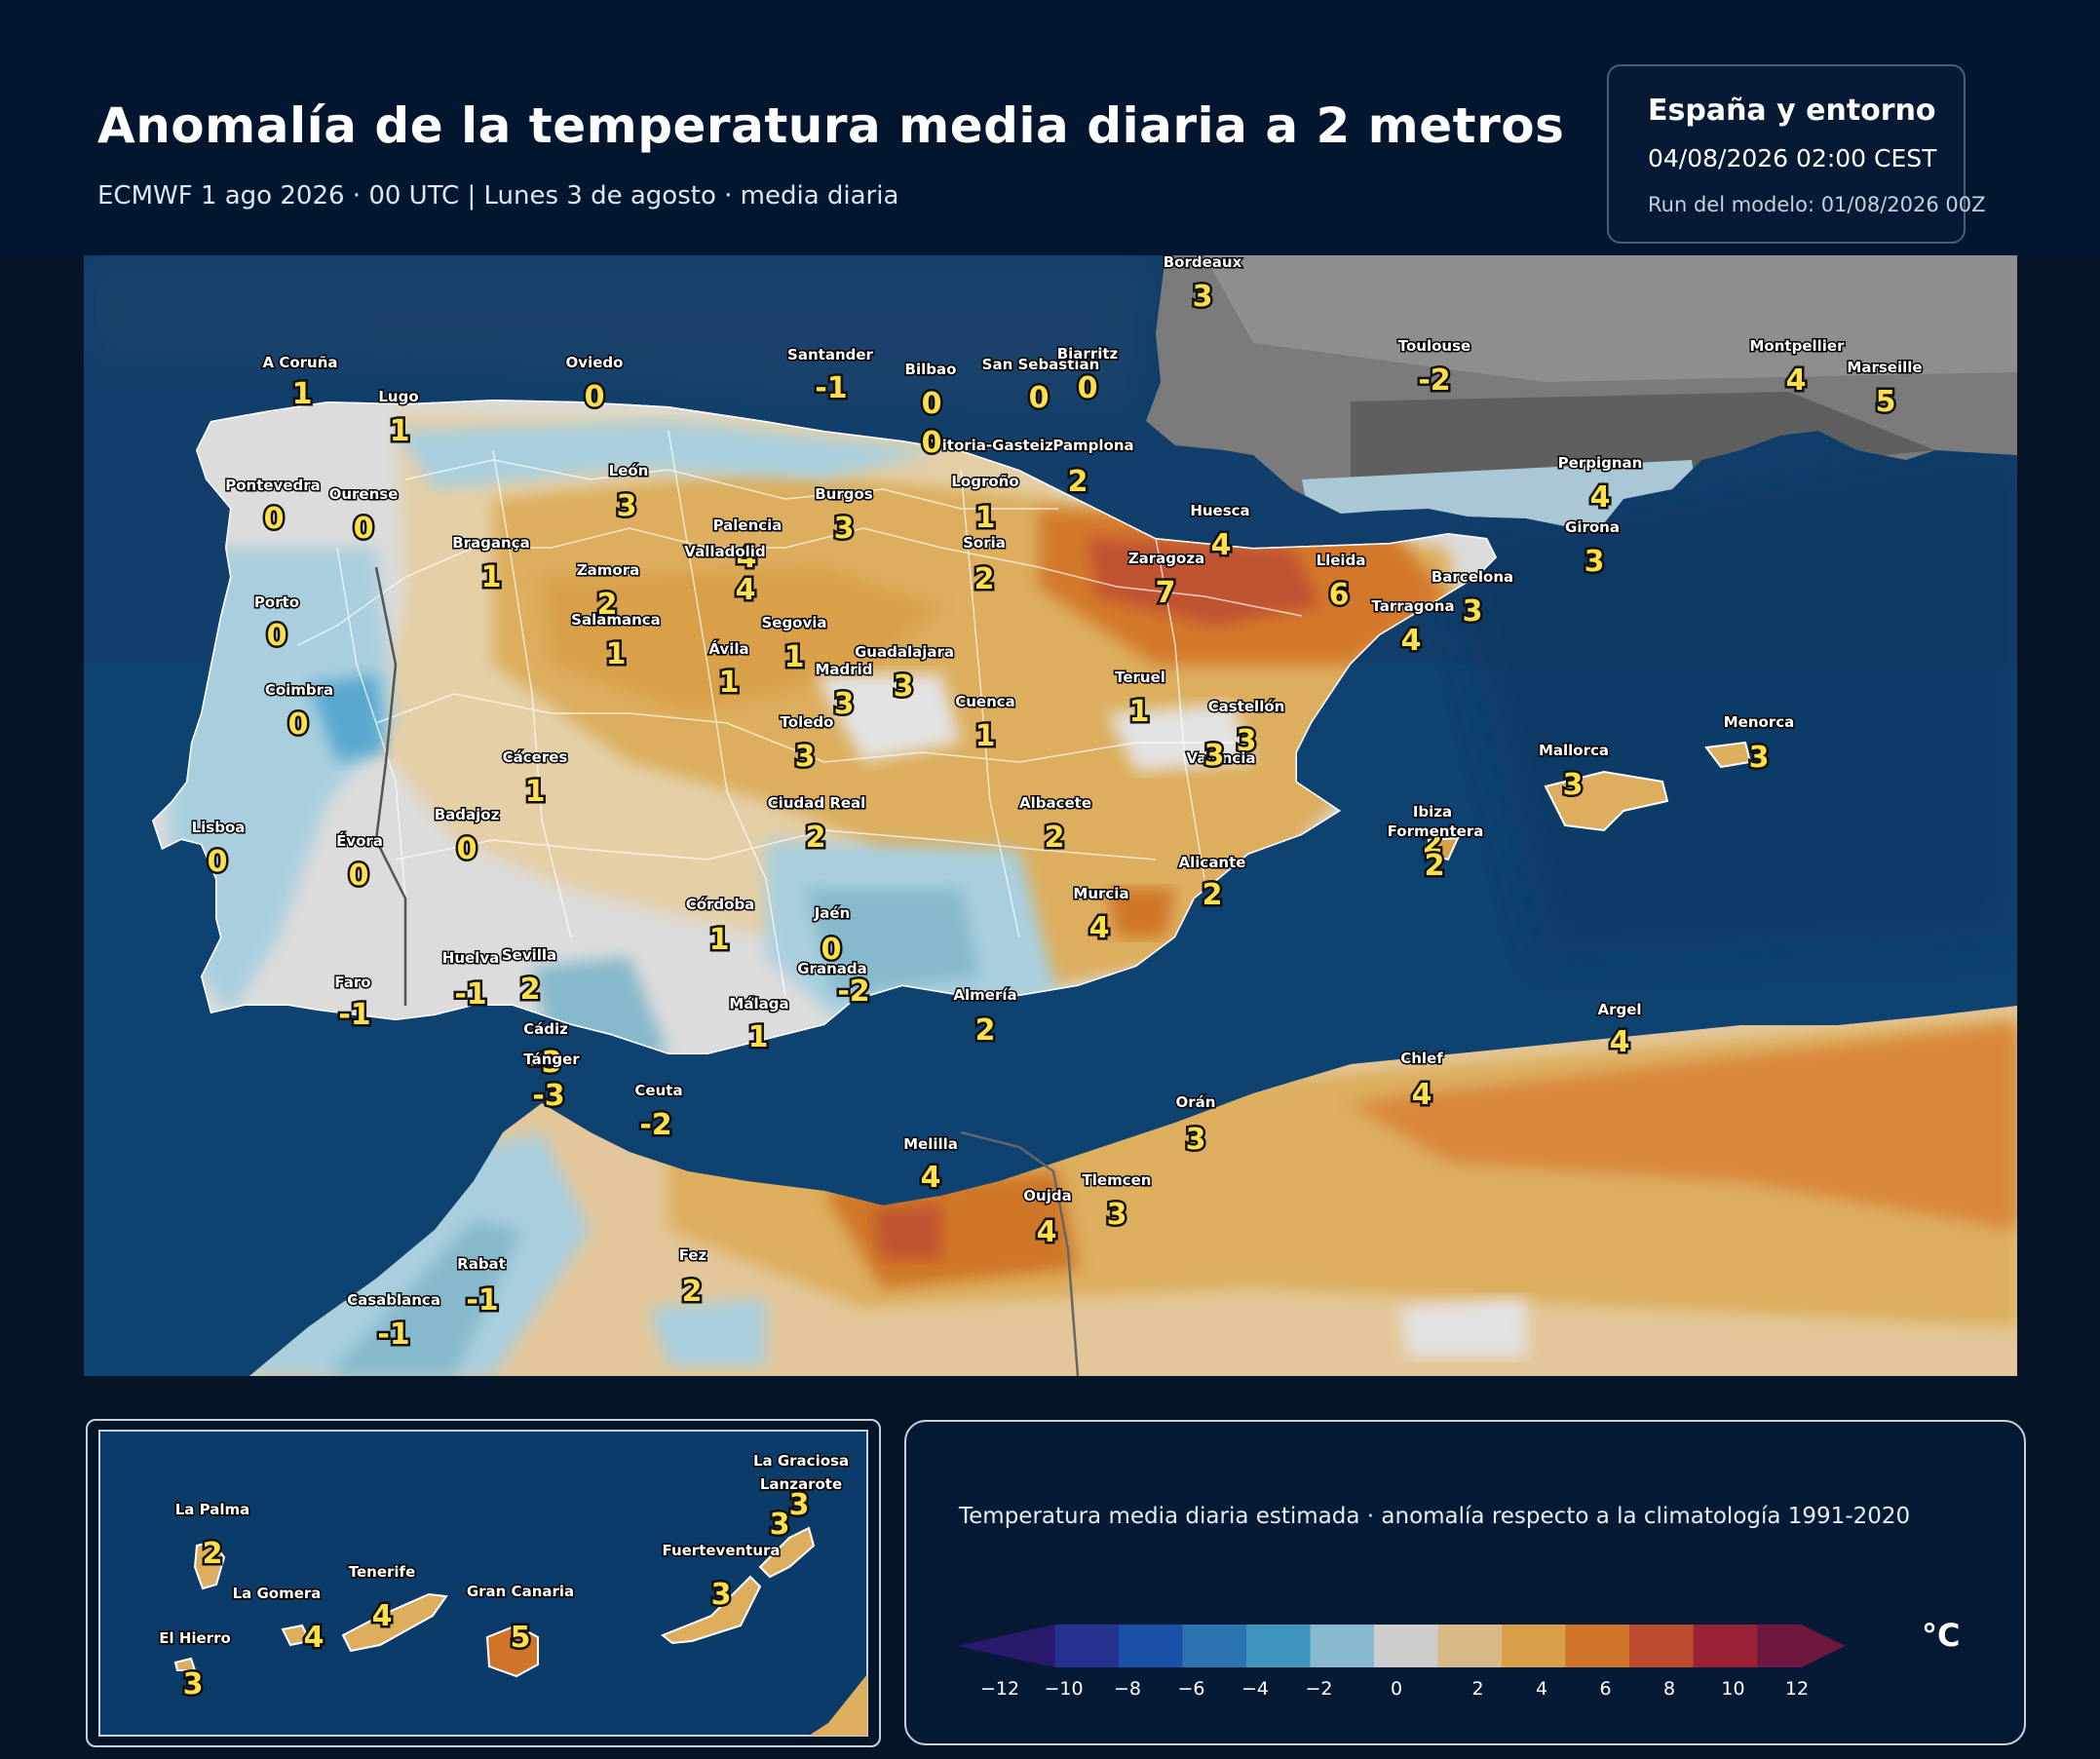 The width and height of the screenshot is (2100, 1759). Describe the element at coordinates (799, 1505) in the screenshot. I see `island-value-la-graciosa: 3` at that location.